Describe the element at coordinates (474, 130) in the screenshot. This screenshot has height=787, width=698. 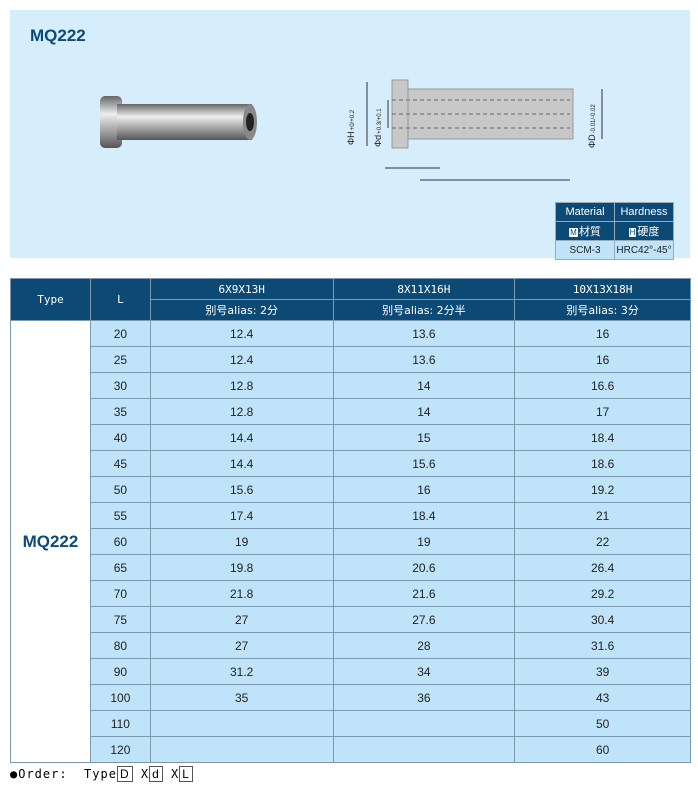
I see `dimension-drawing: ΦH+0/+0.2 Φd+0.3/+0.1 ΦD-0.01/-0.02` at that location.